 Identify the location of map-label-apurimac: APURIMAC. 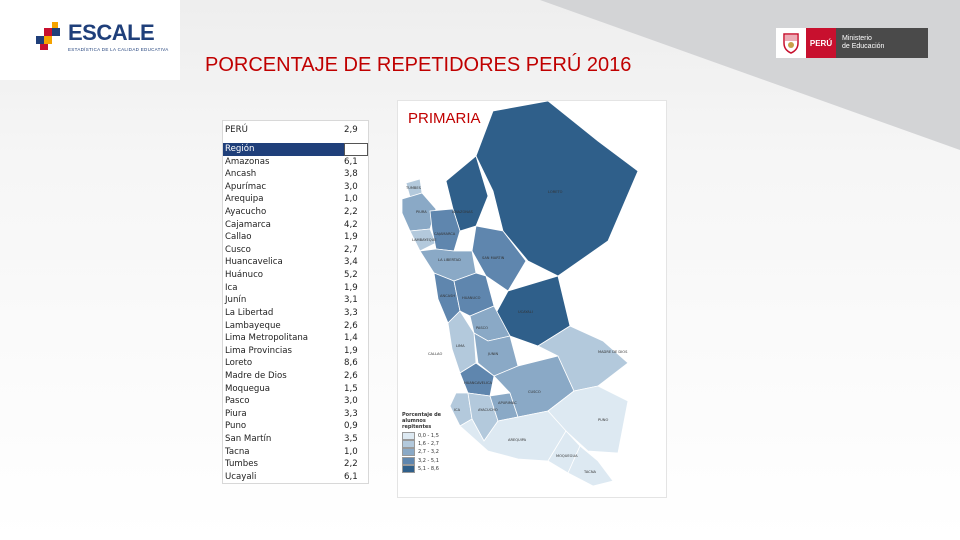
(507, 403).